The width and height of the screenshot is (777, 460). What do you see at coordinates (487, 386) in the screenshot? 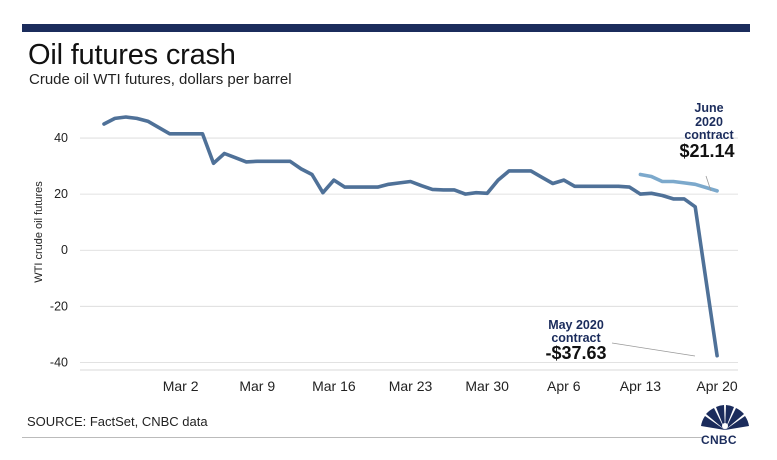
I see `x-tick-label: Mar 30` at bounding box center [487, 386].